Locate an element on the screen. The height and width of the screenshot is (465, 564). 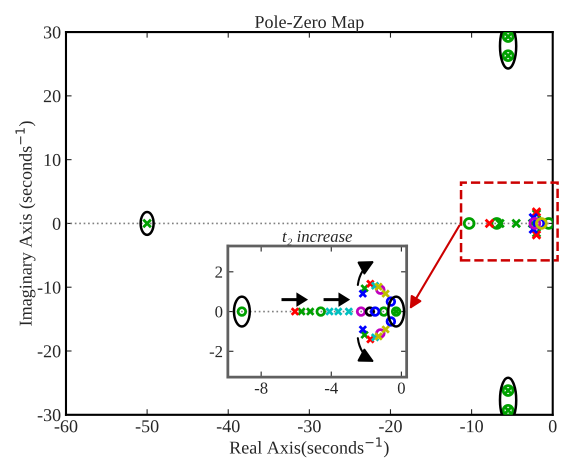
y-axis-title: Imaginary Axis (seconds$^{−1}$) is located at coordinates (25, 223).